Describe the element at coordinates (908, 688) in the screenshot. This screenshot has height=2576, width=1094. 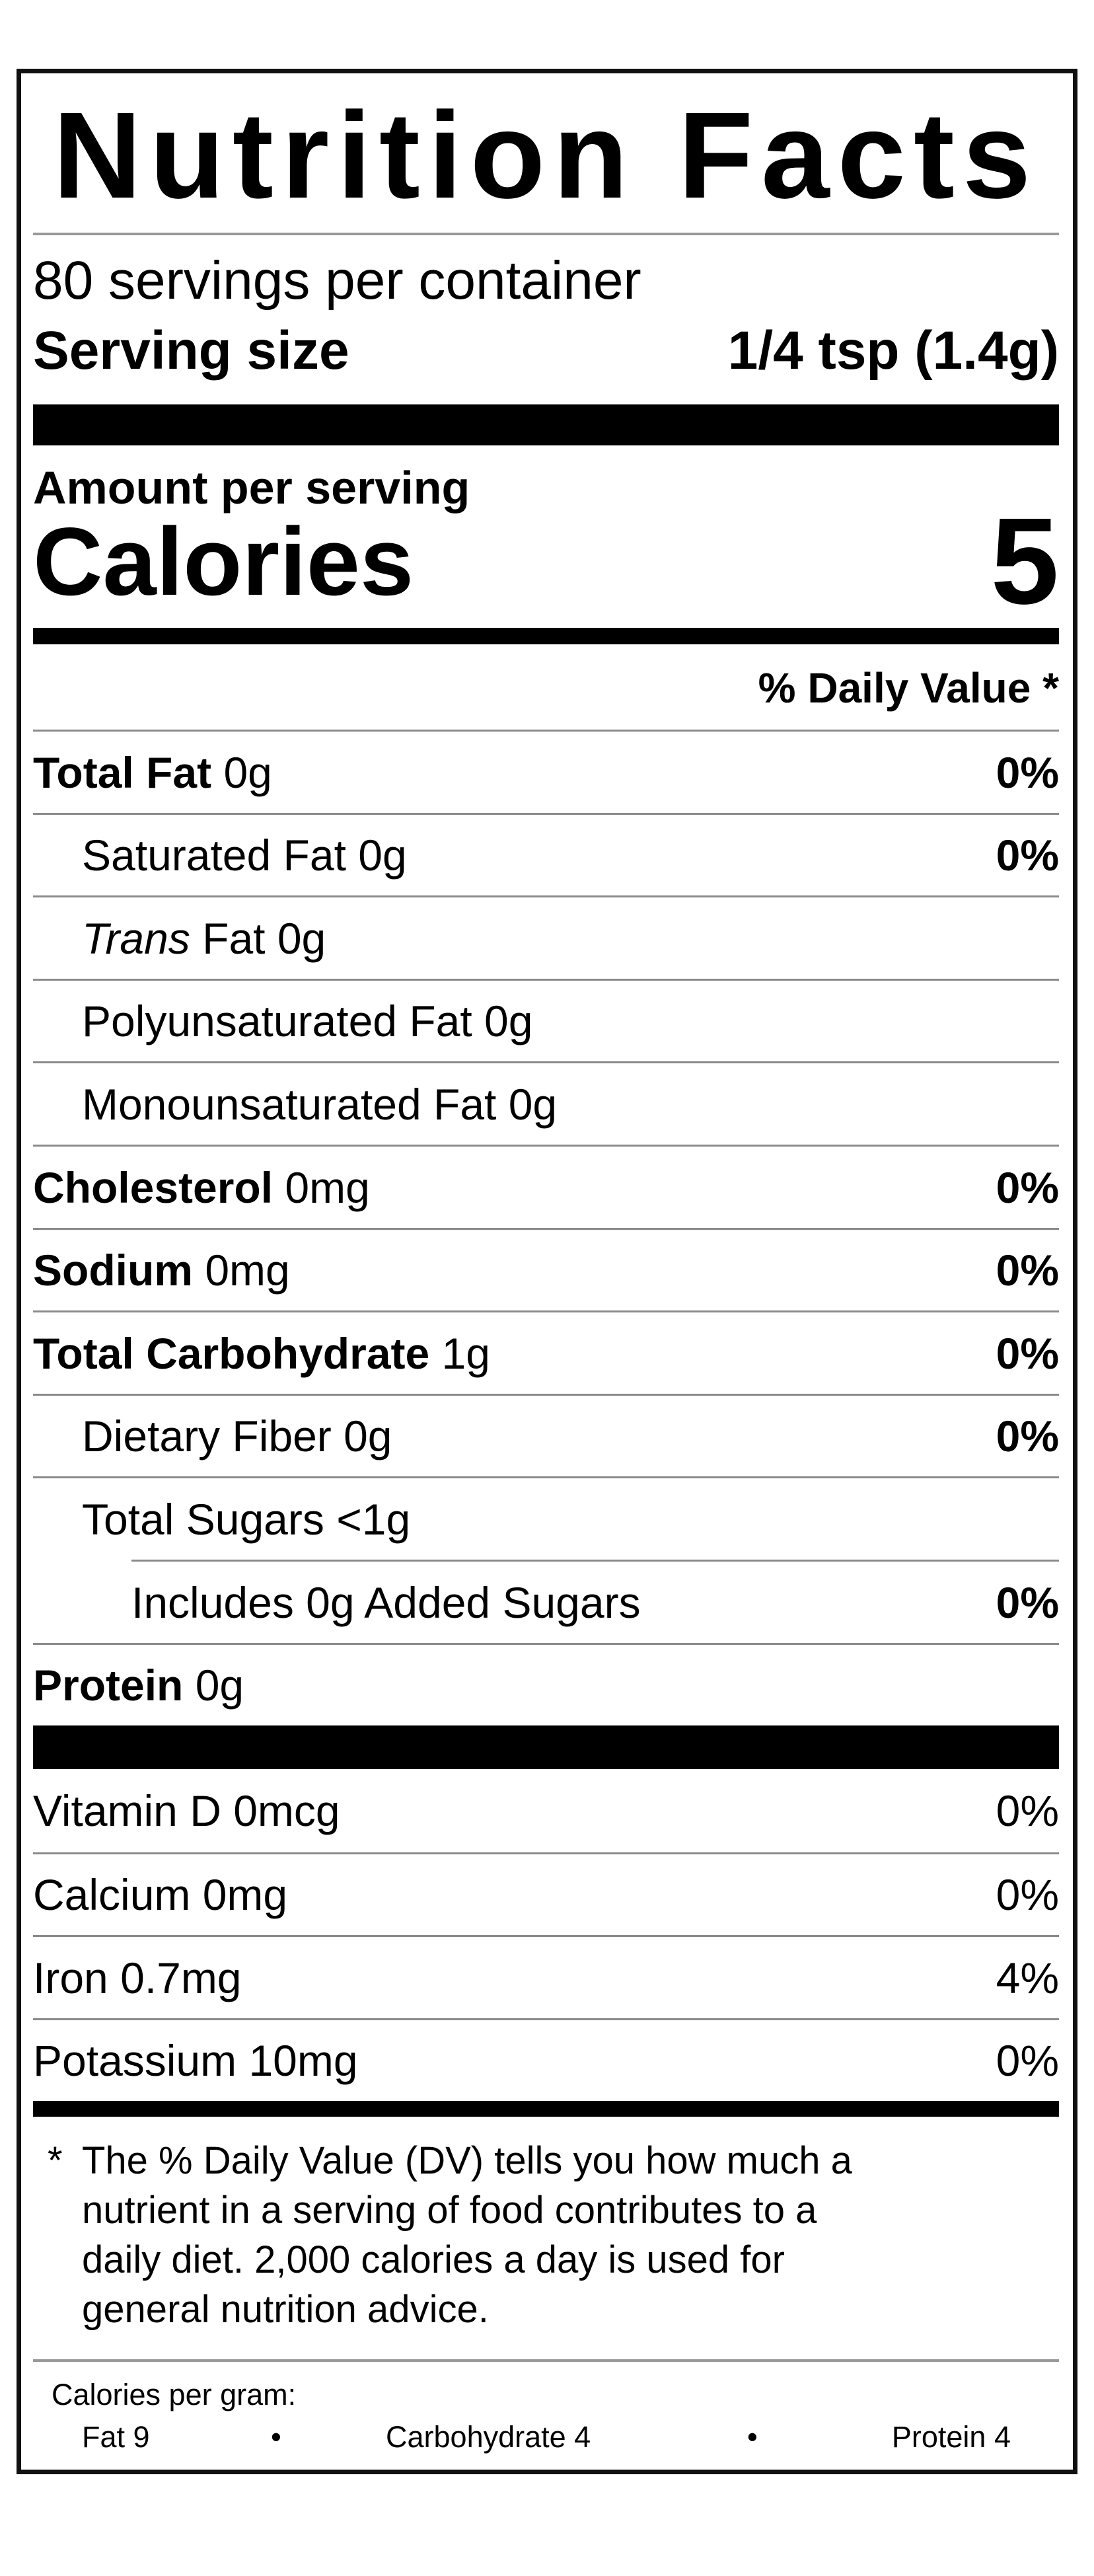
I see `daily-value-header: % Daily Value *` at that location.